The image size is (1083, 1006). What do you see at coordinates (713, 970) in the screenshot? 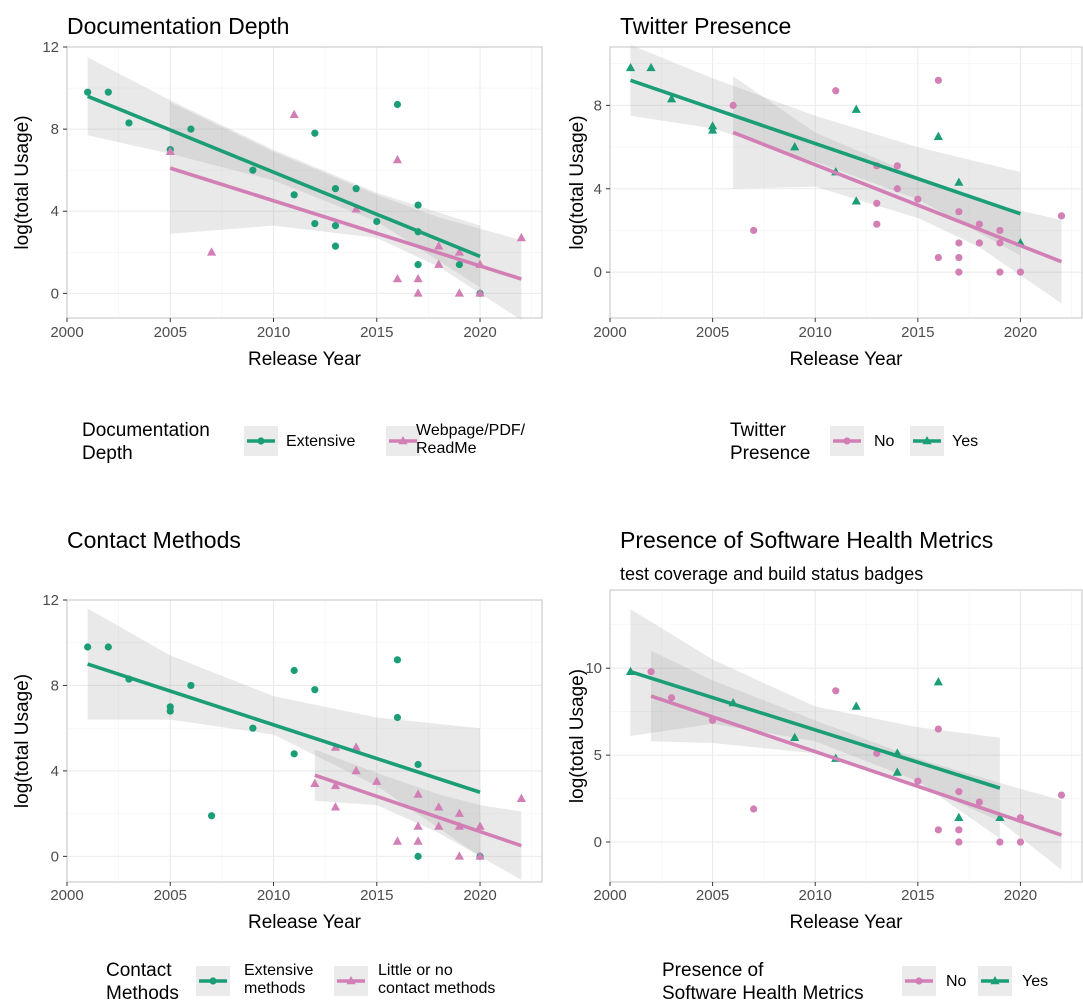
I see `legend-title: Presence of` at bounding box center [713, 970].